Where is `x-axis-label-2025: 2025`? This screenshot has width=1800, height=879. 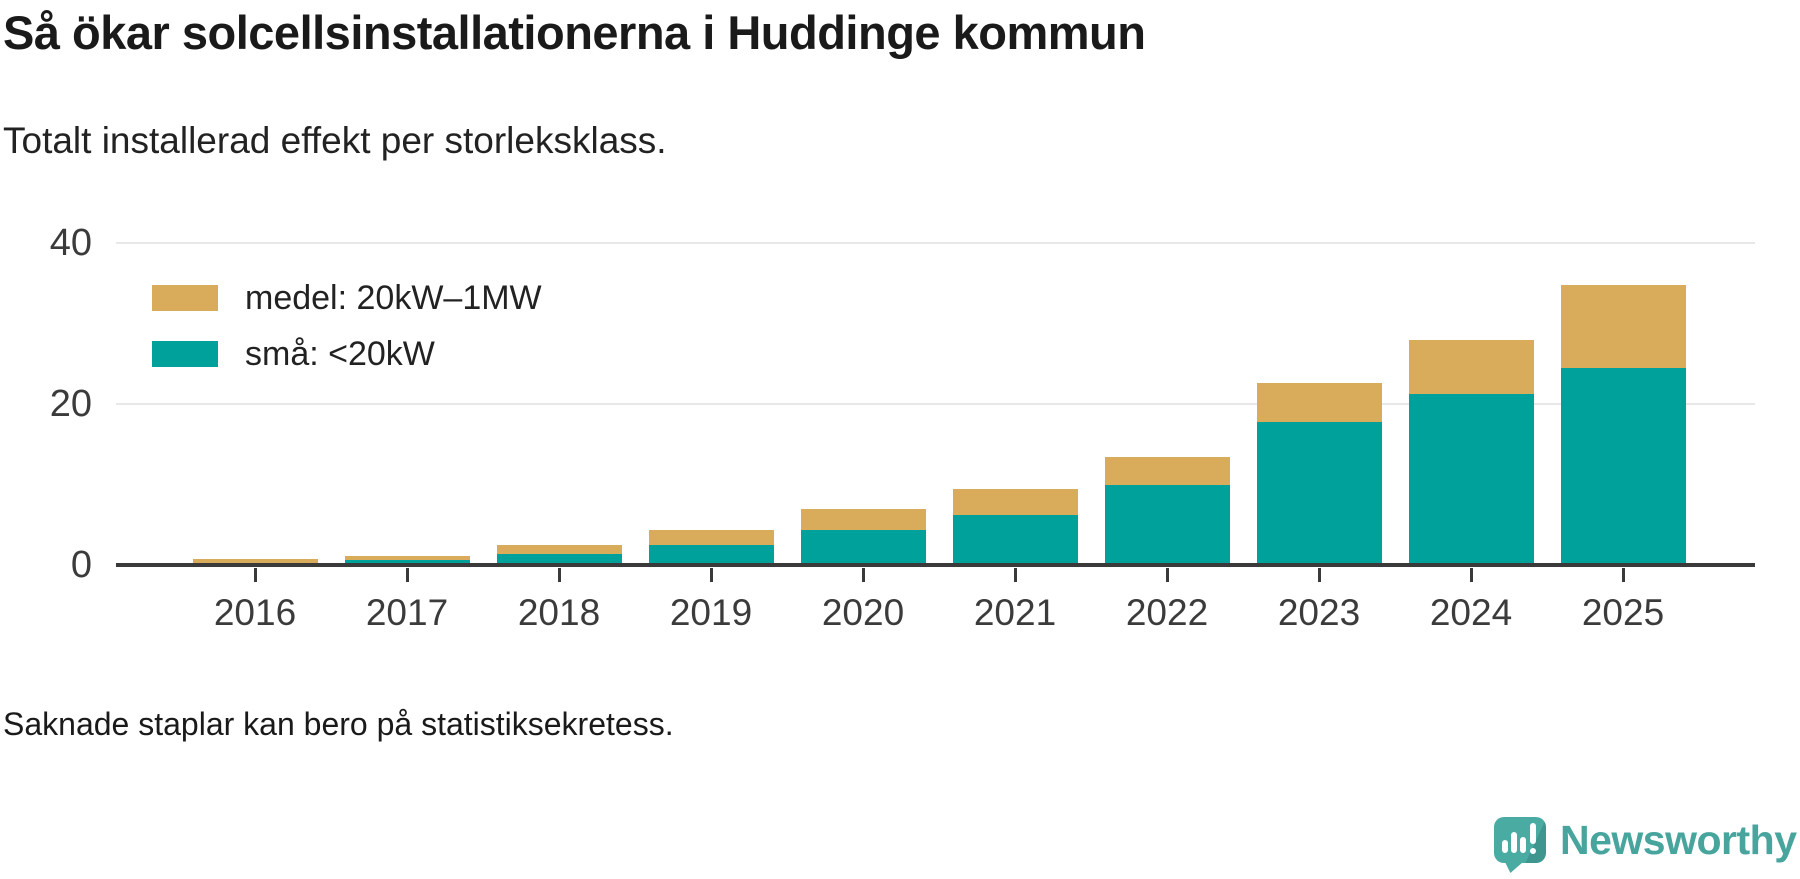
x-axis-label-2025: 2025 is located at coordinates (1623, 612).